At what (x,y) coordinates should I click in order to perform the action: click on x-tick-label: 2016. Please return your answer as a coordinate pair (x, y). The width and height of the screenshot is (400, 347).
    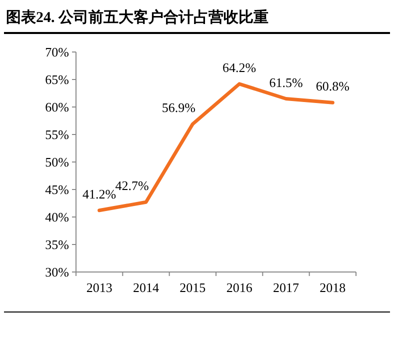
    Looking at the image, I should click on (239, 287).